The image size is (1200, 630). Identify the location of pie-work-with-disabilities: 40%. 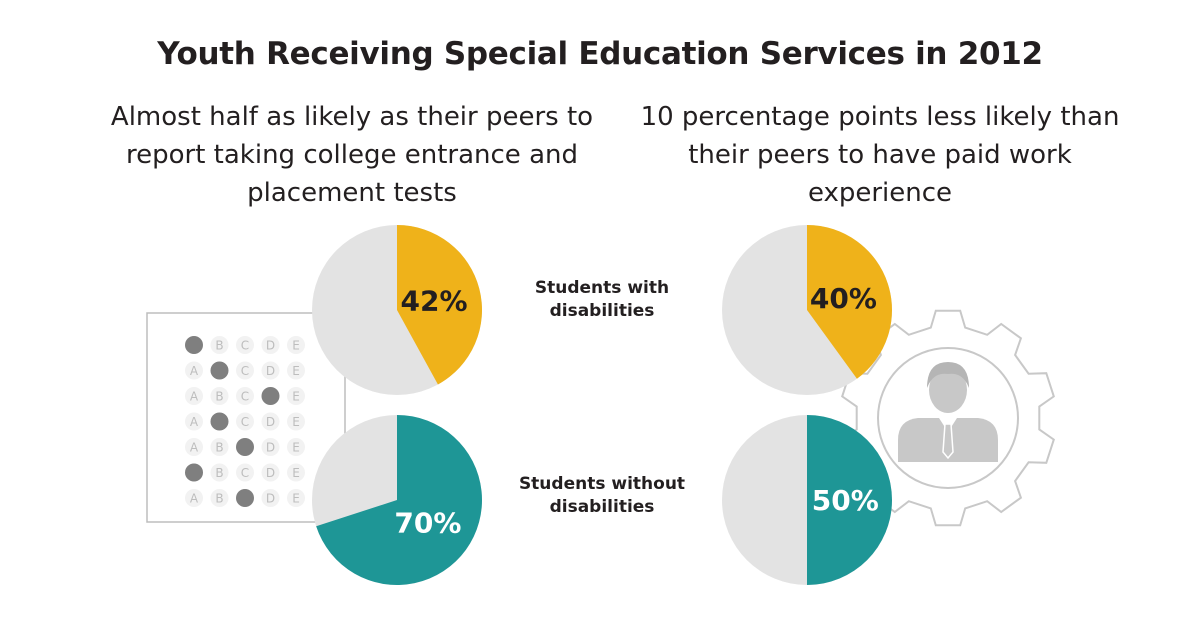
(807, 309).